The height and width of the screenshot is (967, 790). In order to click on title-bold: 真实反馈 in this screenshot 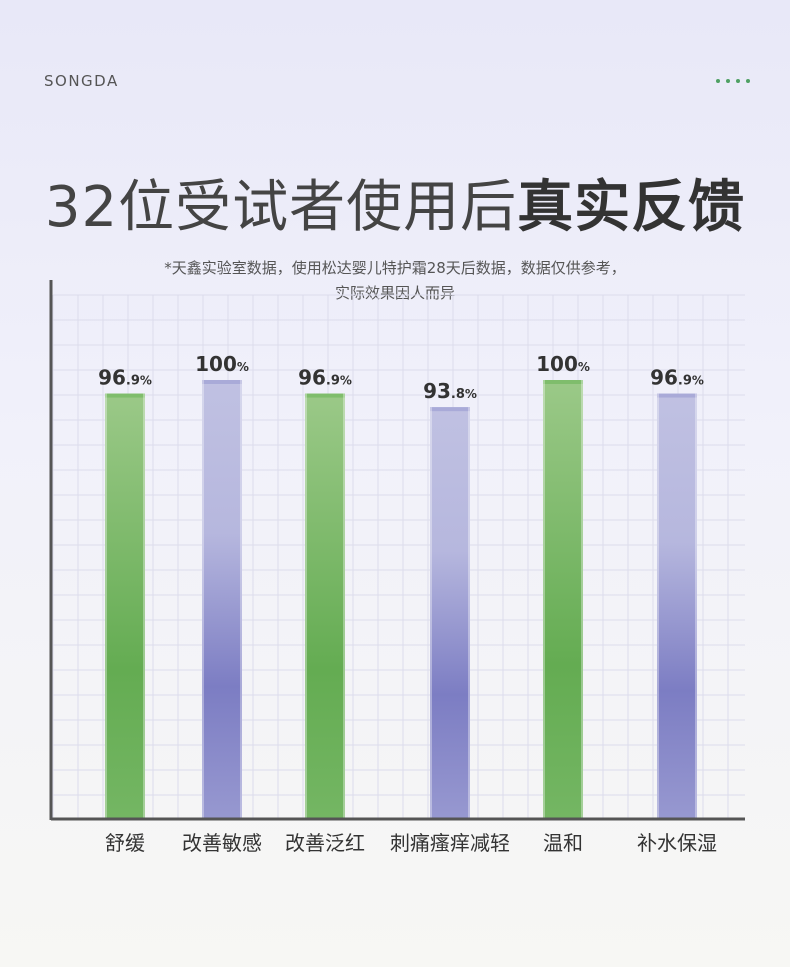, I will do `click(631, 207)`.